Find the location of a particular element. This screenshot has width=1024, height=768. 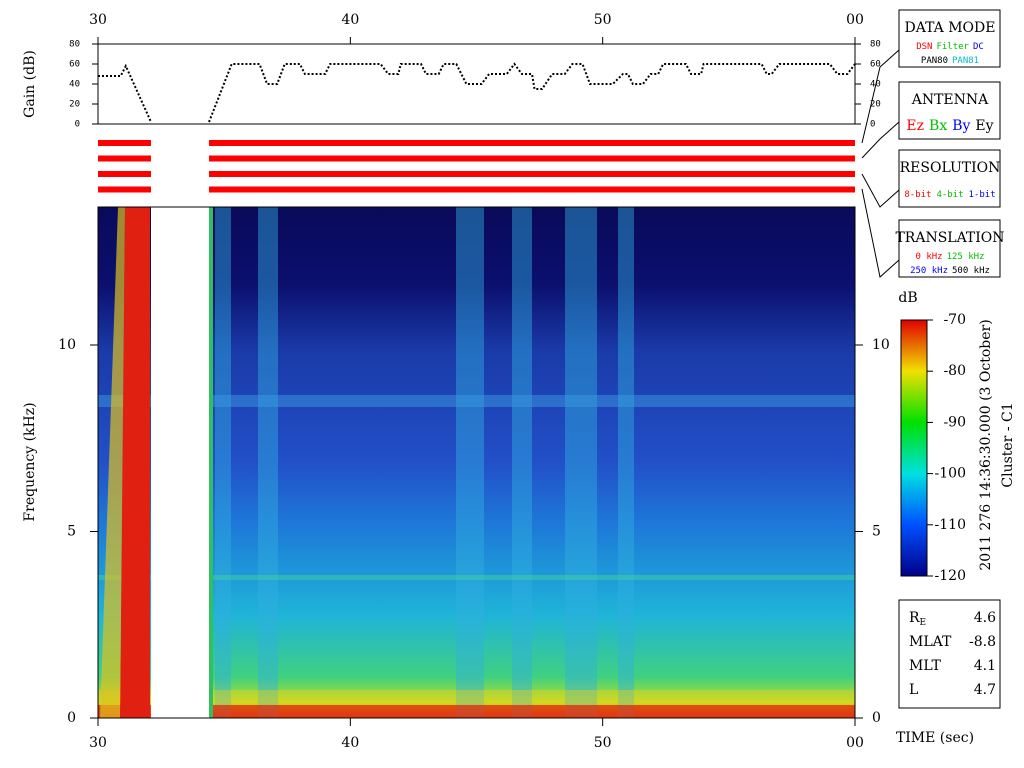

box-item: Filter is located at coordinates (952, 47).